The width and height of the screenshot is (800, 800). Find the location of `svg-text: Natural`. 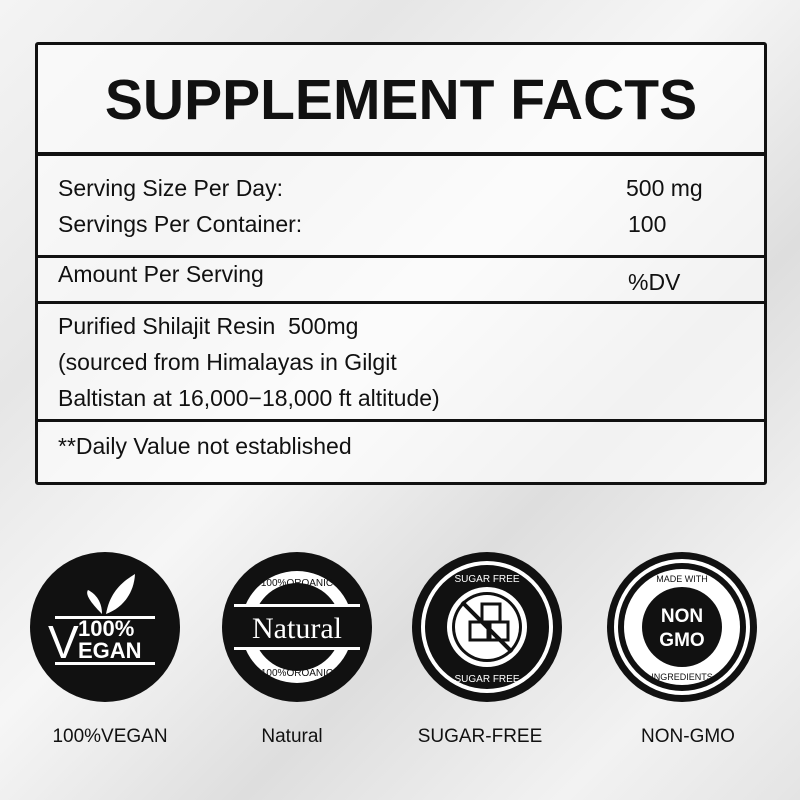

svg-text: Natural is located at coordinates (297, 628).